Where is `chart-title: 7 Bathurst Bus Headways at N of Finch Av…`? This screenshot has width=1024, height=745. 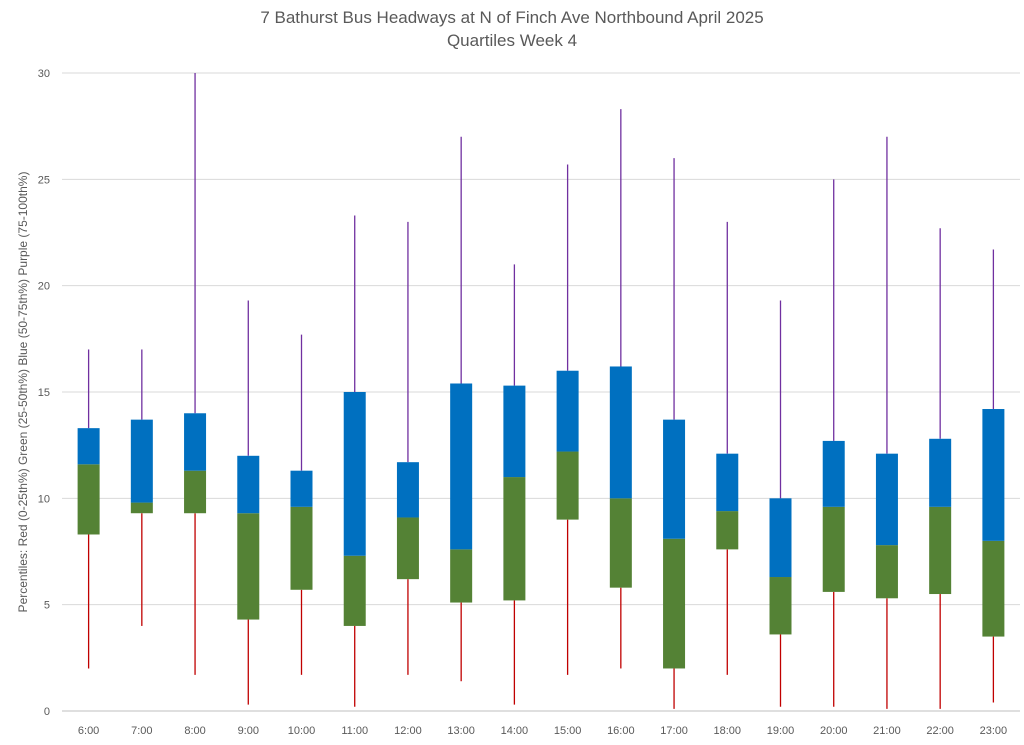 chart-title: 7 Bathurst Bus Headways at N of Finch Av… is located at coordinates (512, 17).